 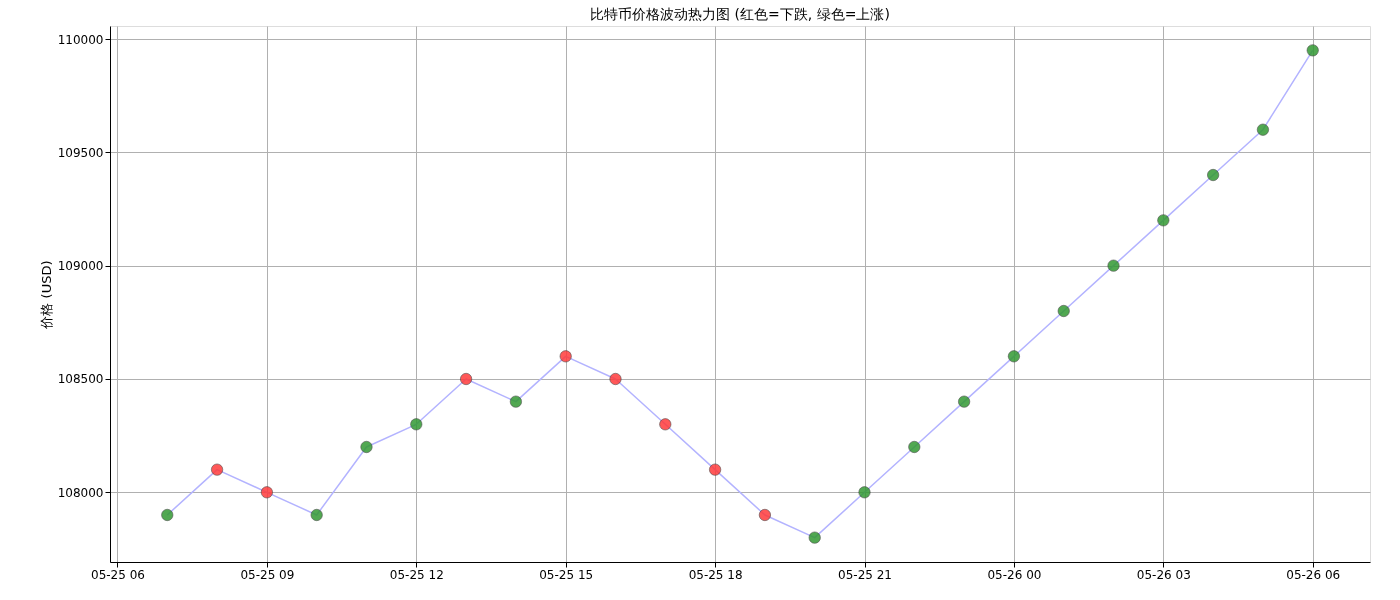 I want to click on y-tick-label: 110000, so click(x=80, y=39).